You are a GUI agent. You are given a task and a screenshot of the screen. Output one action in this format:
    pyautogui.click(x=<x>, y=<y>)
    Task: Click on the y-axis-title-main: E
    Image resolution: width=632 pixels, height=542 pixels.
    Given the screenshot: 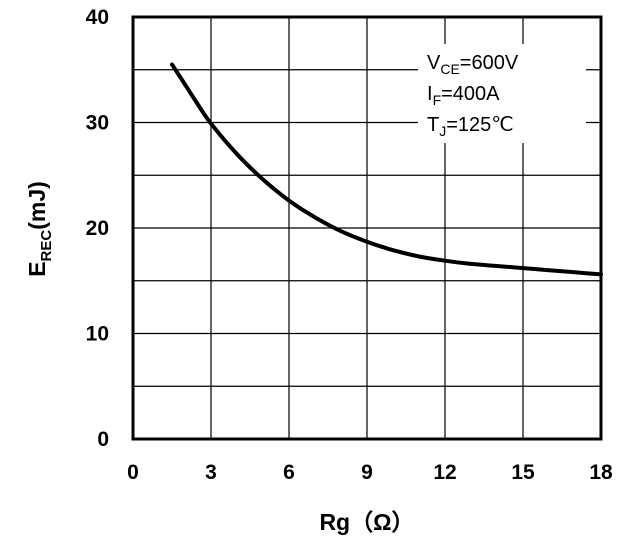 What is the action you would take?
    pyautogui.click(x=37, y=268)
    